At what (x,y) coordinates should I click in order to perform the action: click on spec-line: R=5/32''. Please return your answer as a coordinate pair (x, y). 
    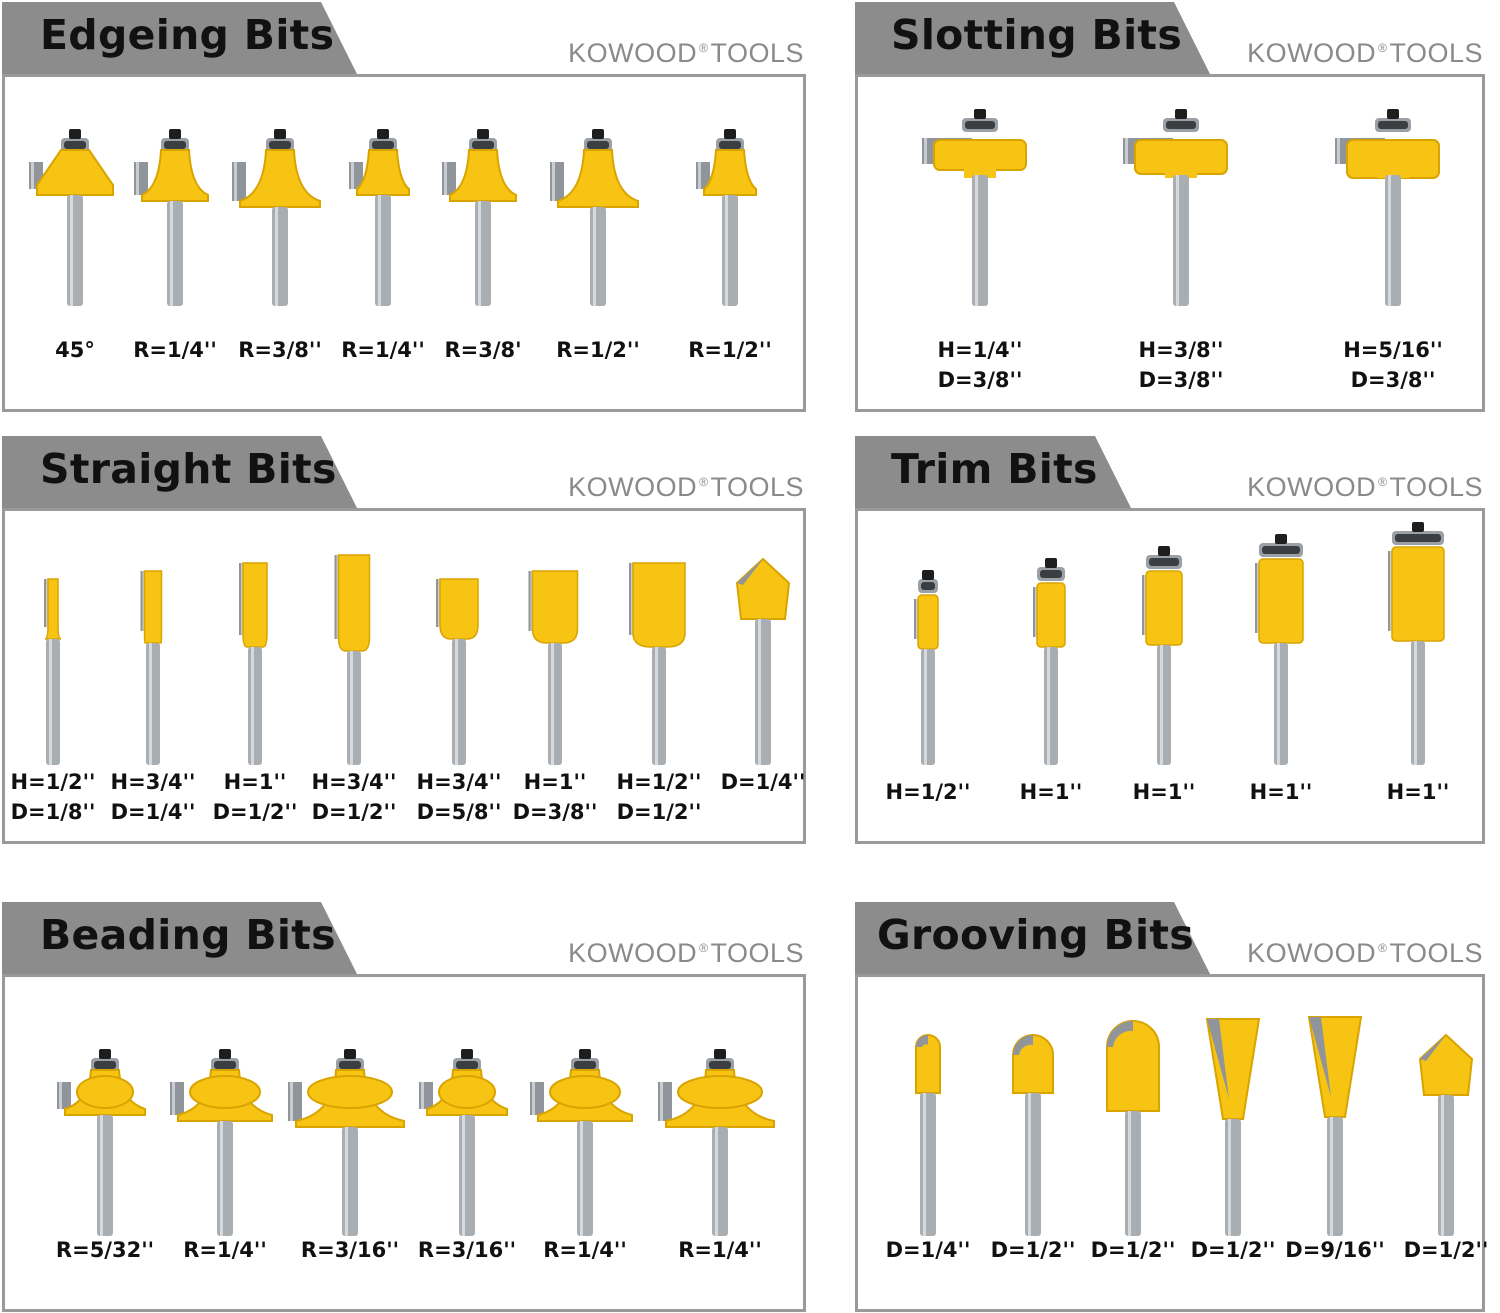
    Looking at the image, I should click on (105, 1250).